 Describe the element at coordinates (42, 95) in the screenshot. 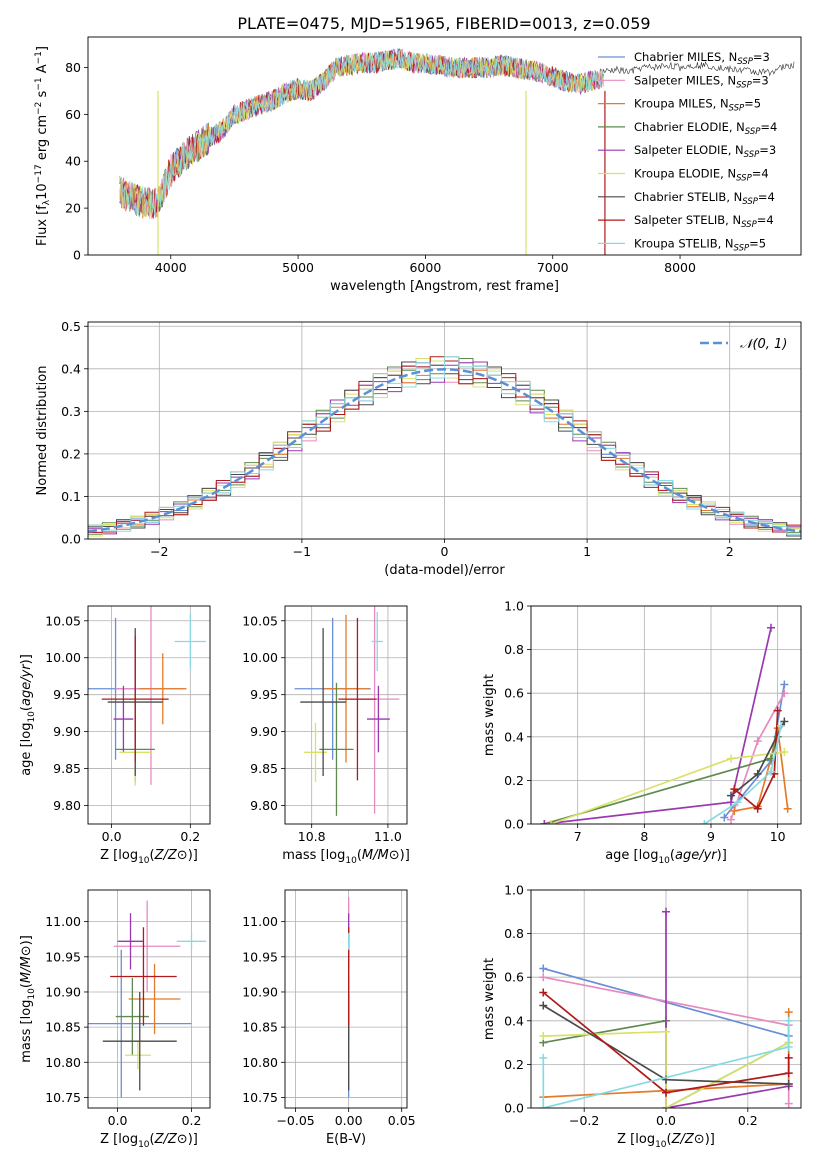

I see `label-part: s` at that location.